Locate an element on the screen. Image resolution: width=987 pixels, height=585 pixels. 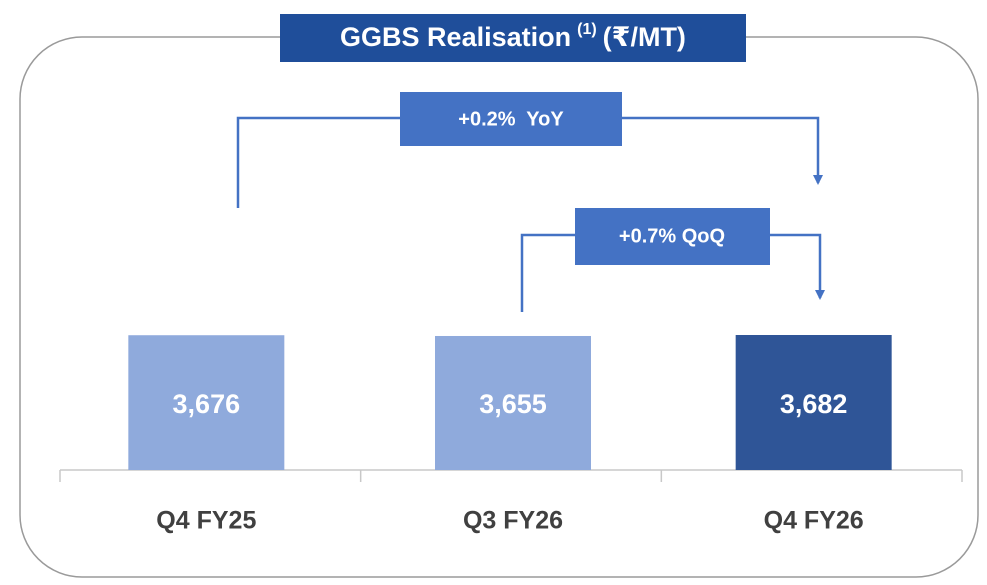
title-note: (1) is located at coordinates (587, 29).